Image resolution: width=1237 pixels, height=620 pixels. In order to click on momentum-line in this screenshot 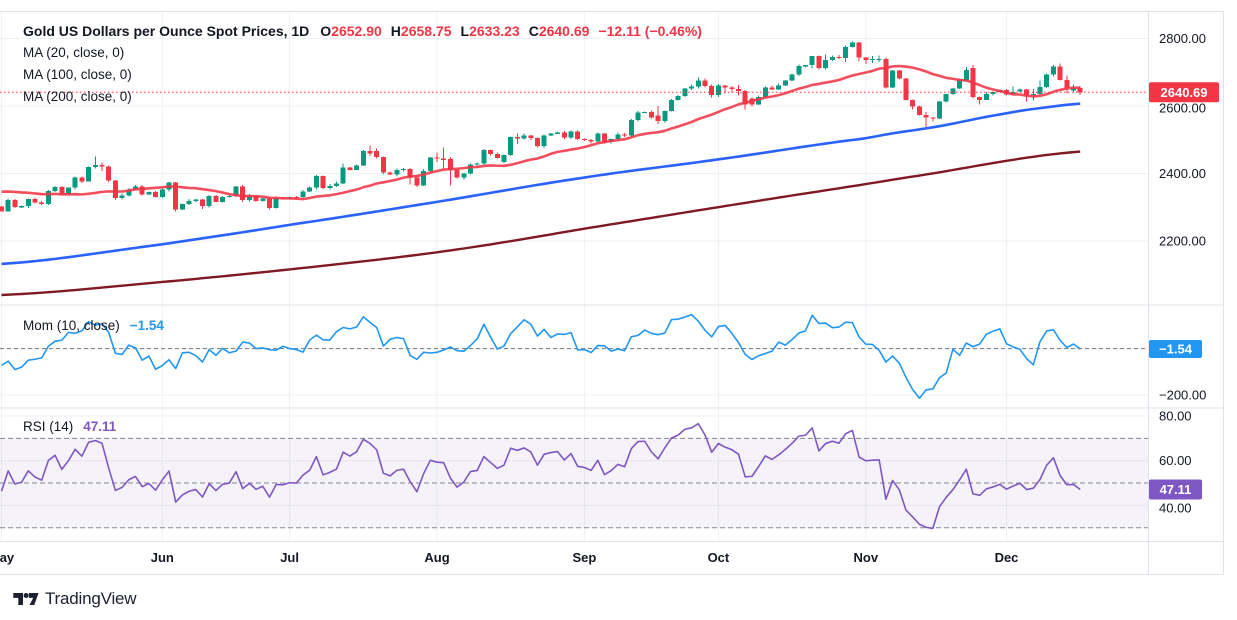, I will do `click(541, 356)`.